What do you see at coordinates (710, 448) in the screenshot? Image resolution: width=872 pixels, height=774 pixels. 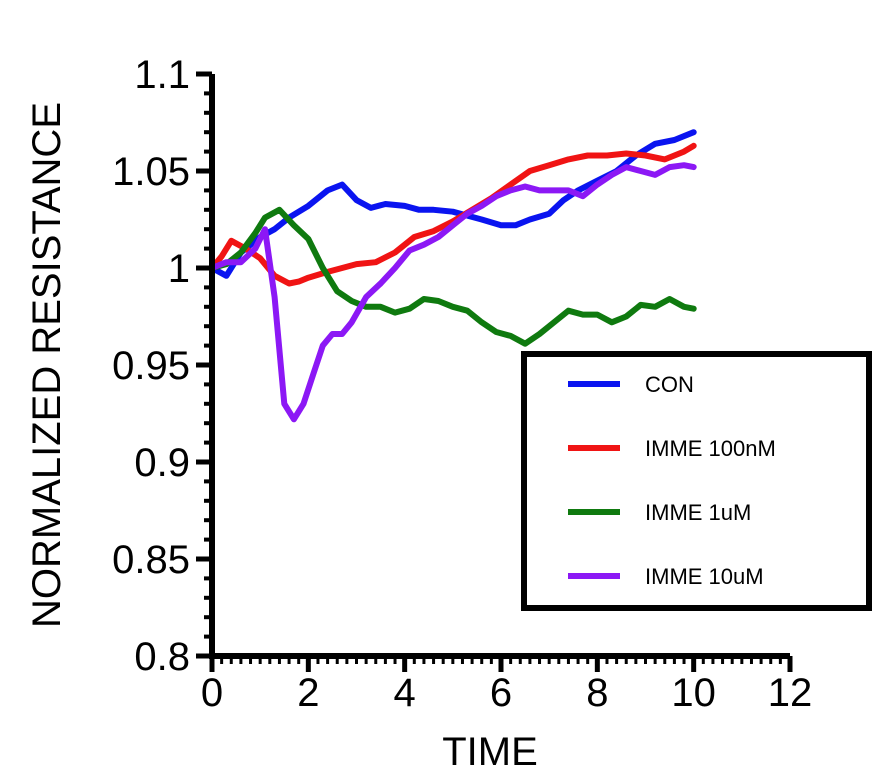 I see `legend-label: IMME 100nM` at bounding box center [710, 448].